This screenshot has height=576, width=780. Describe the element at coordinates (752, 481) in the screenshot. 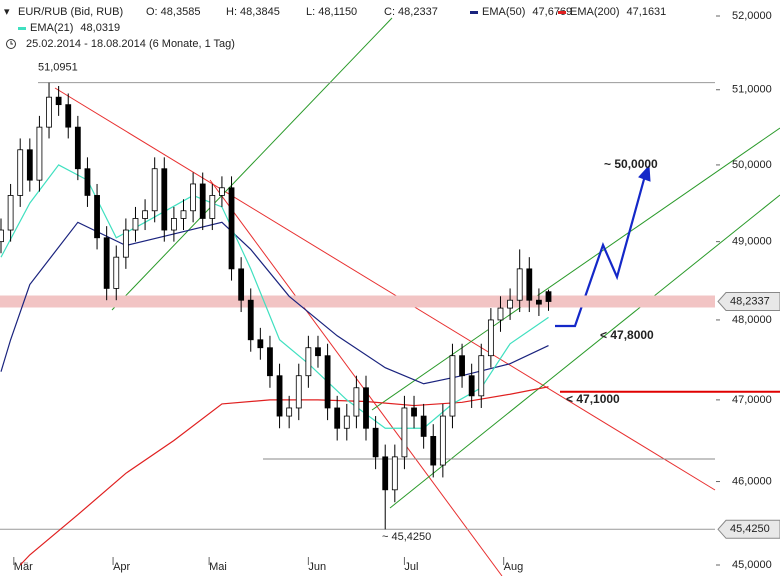

I see `y-tick-label: 46,0000` at that location.